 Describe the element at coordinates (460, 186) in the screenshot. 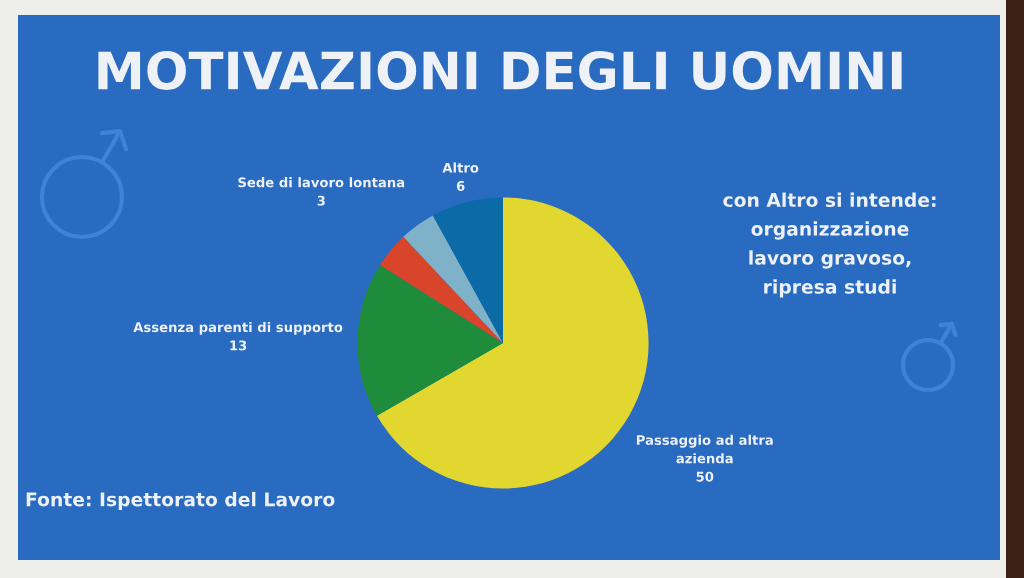

I see `data-label: 6` at that location.